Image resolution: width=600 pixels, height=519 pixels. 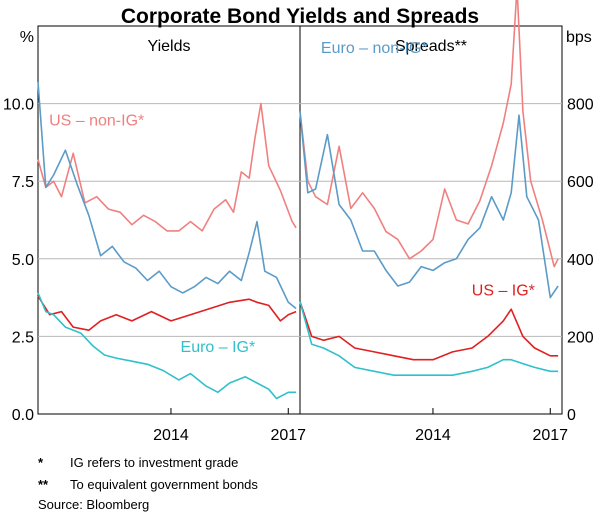 What do you see at coordinates (218, 347) in the screenshot?
I see `series-label: Euro – IG*` at bounding box center [218, 347].